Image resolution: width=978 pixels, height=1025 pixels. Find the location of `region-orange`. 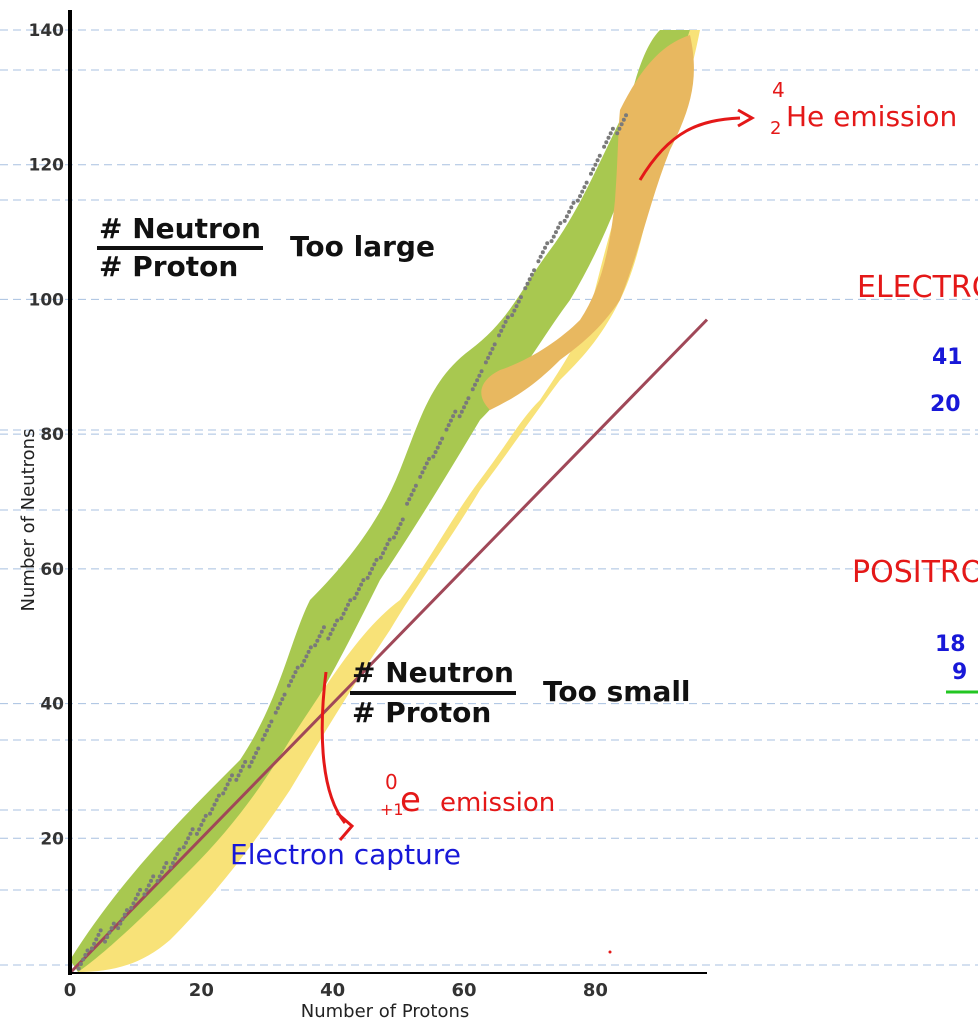

region-orange is located at coordinates (587, 222).